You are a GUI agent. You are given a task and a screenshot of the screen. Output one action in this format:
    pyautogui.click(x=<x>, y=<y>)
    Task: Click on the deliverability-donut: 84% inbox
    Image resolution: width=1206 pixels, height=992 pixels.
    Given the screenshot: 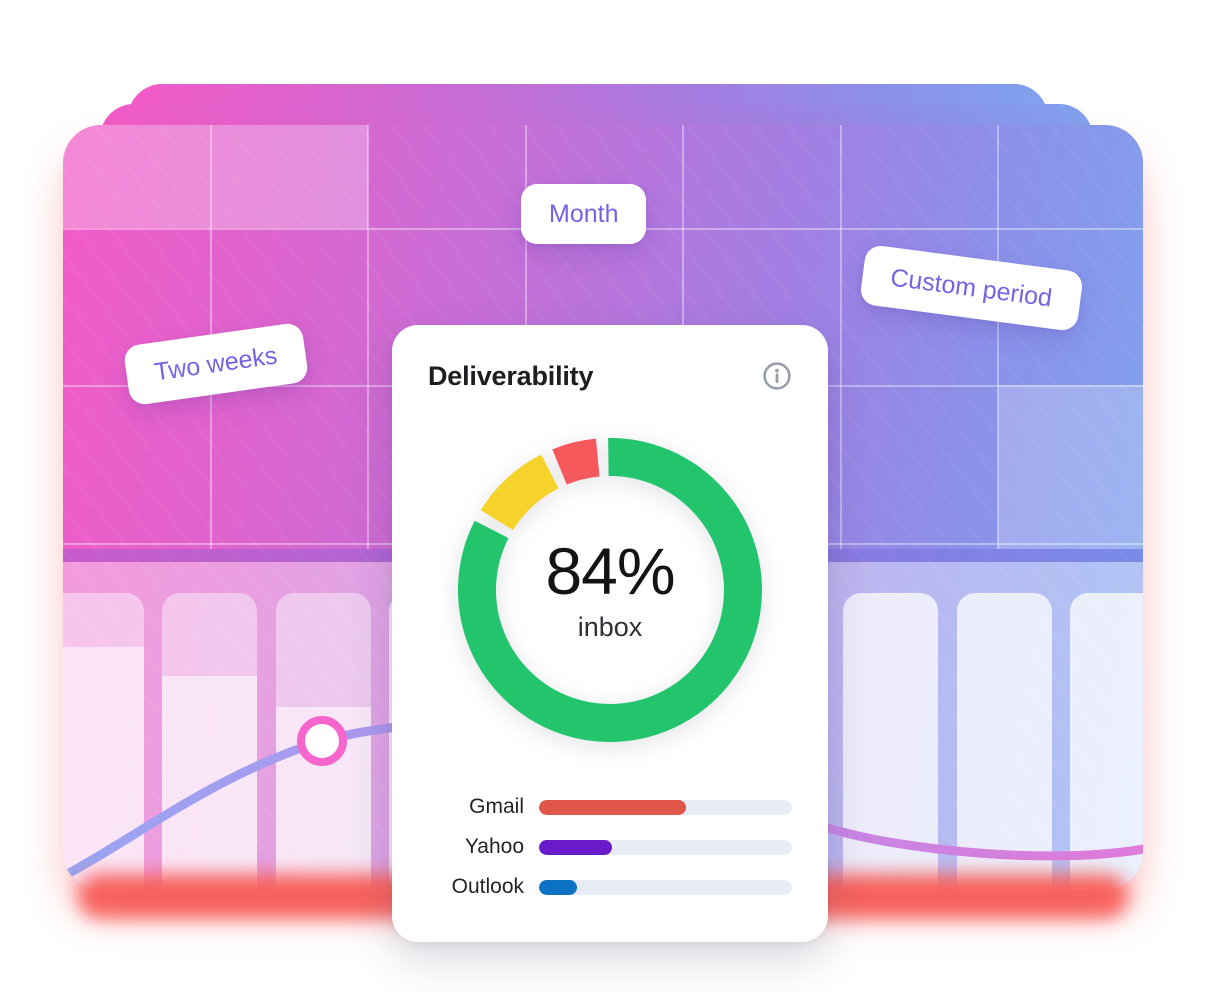 What is the action you would take?
    pyautogui.click(x=610, y=590)
    